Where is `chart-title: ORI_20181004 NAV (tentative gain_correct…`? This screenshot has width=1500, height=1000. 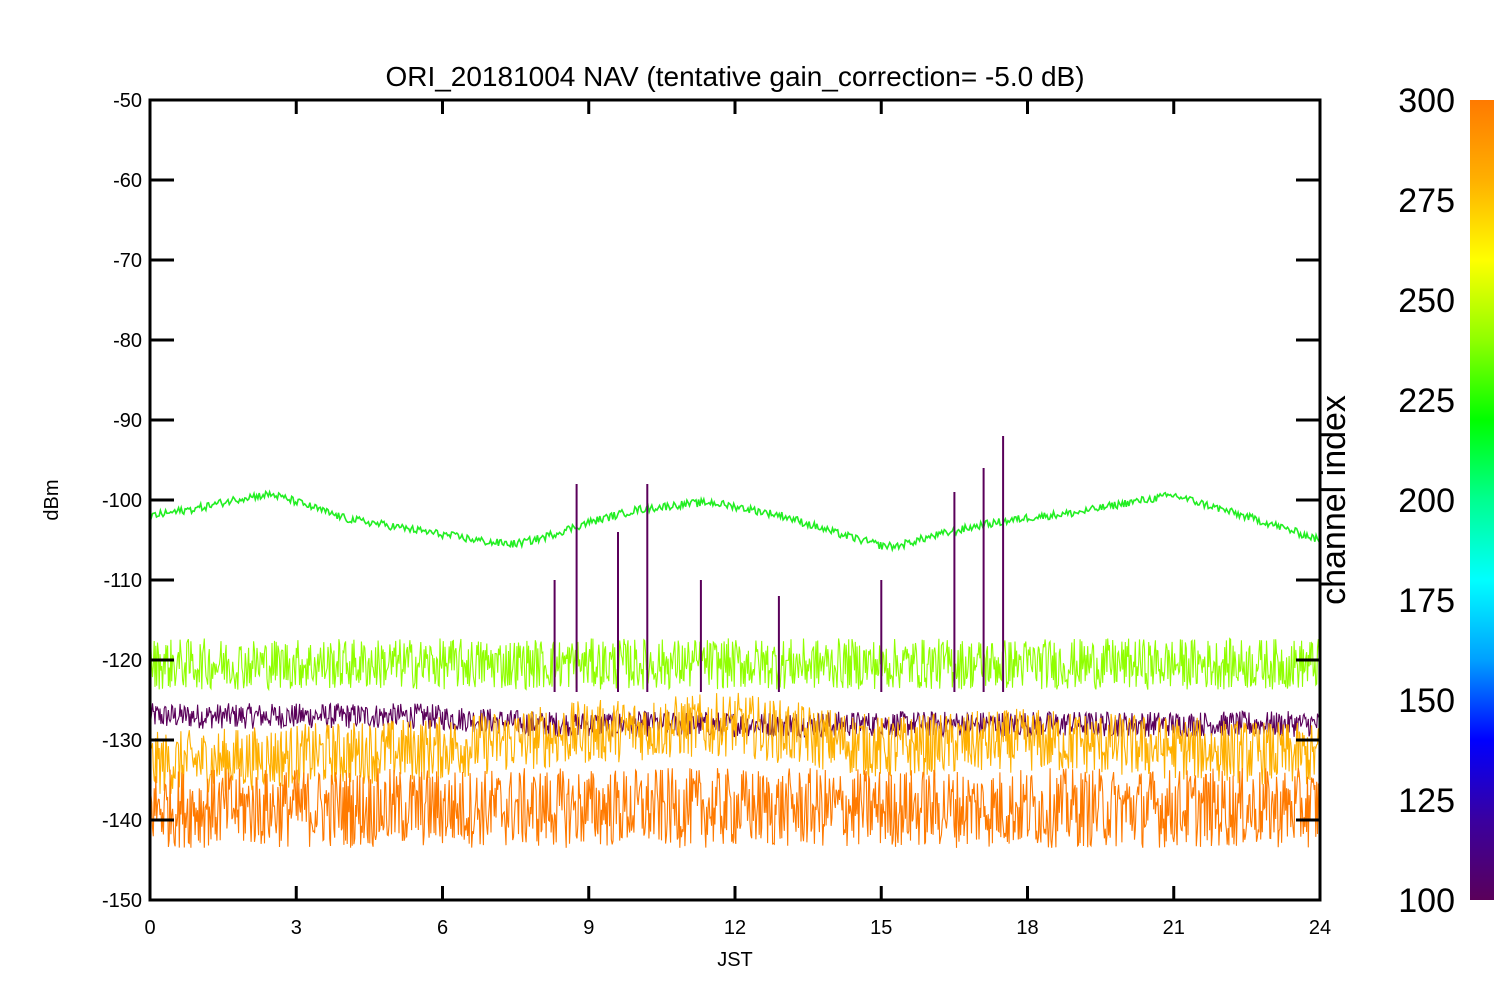
chart-title: ORI_20181004 NAV (tentative gain_correct… is located at coordinates (734, 76).